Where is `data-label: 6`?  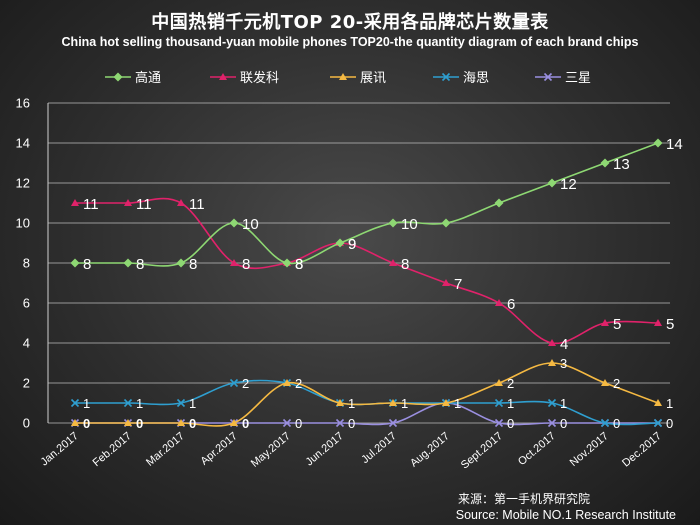 data-label: 6 is located at coordinates (511, 304).